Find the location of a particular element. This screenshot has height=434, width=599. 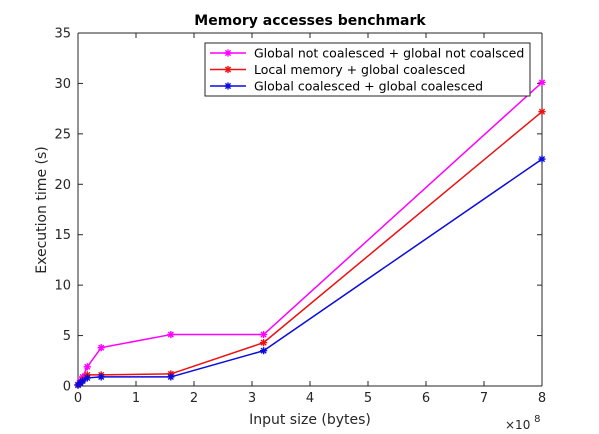

y-axis-label: Execution time (s) is located at coordinates (42, 209).